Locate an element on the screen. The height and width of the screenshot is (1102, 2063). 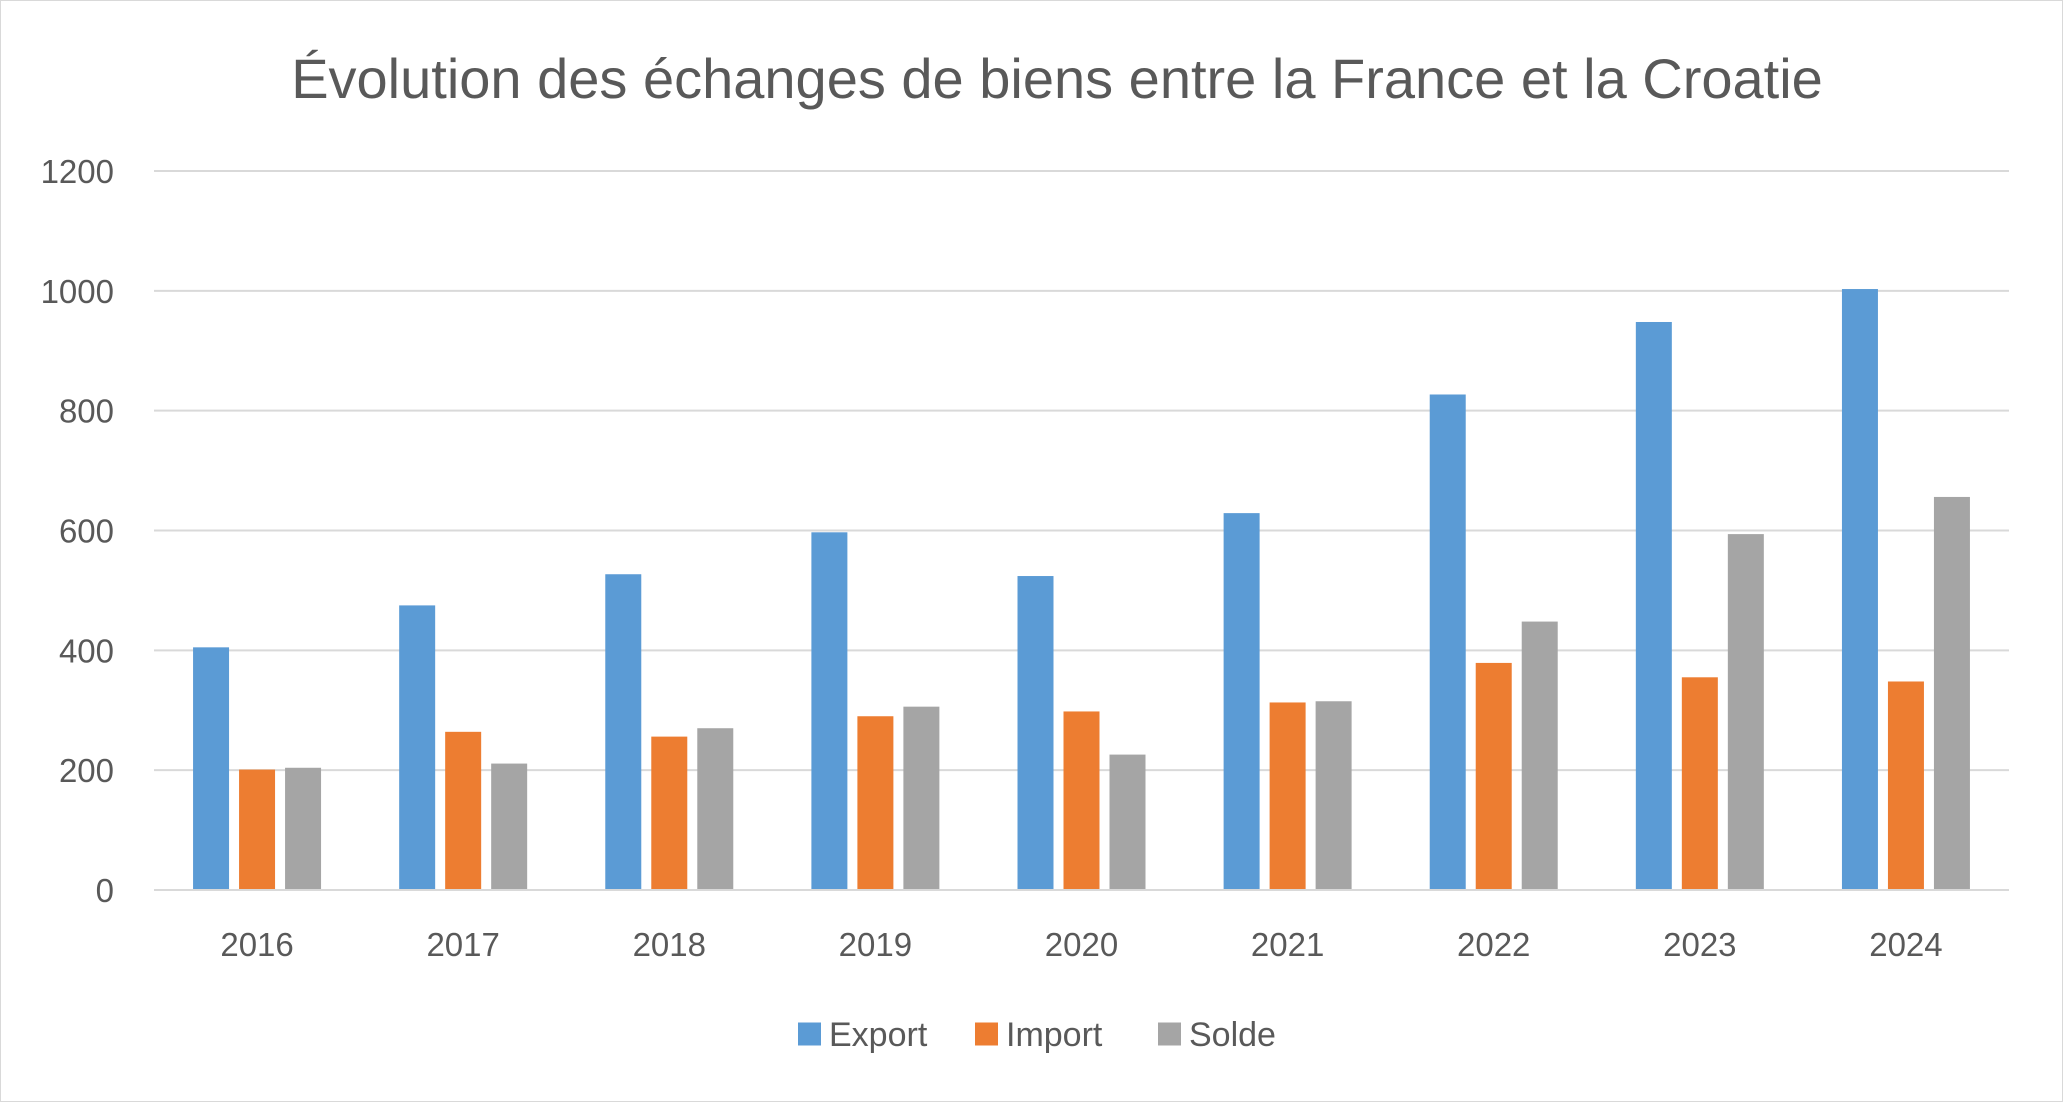
legend-label-solde: Solde is located at coordinates (1232, 1035).